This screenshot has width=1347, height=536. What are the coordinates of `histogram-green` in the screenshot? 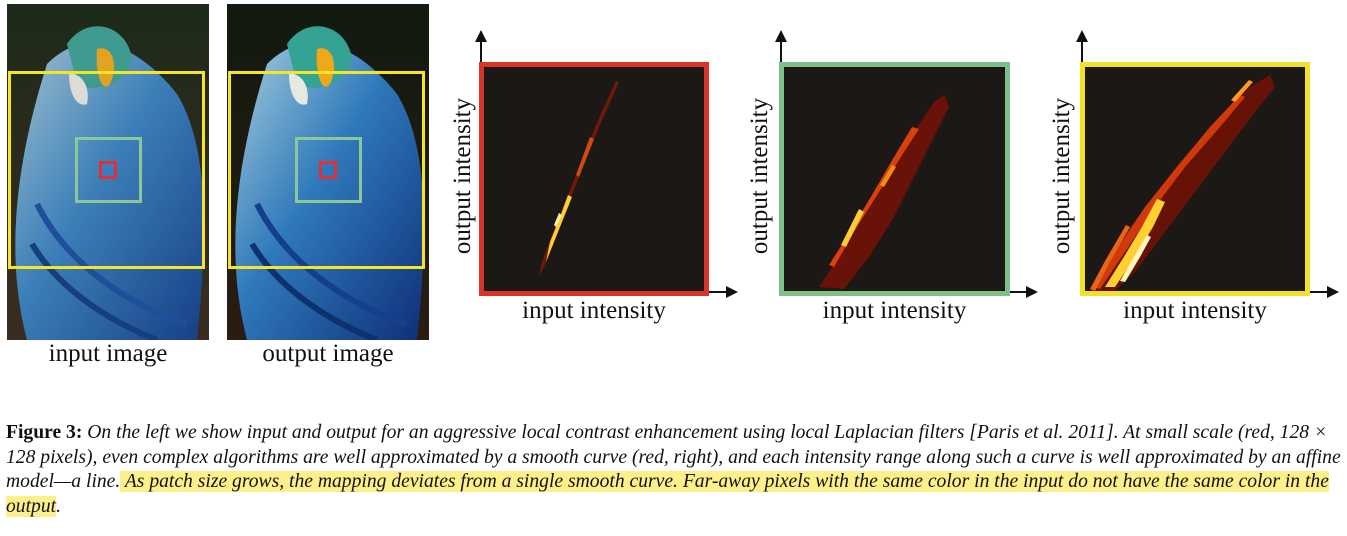 It's located at (894, 179).